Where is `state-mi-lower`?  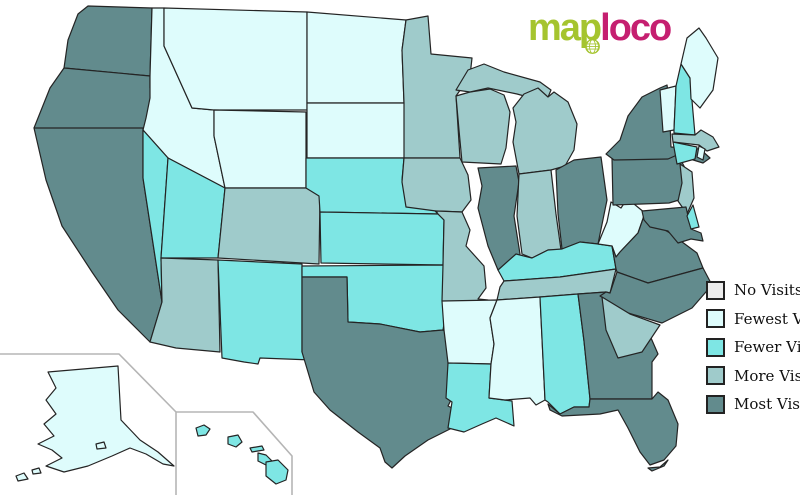 state-mi-lower is located at coordinates (545, 131).